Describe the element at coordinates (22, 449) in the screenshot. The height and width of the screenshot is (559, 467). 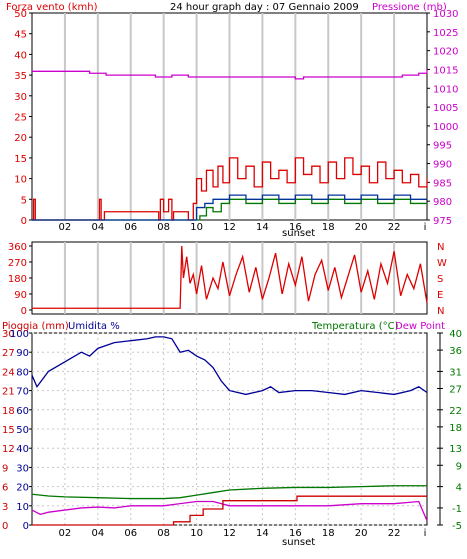
I see `humidity-tick-label: 40` at that location.